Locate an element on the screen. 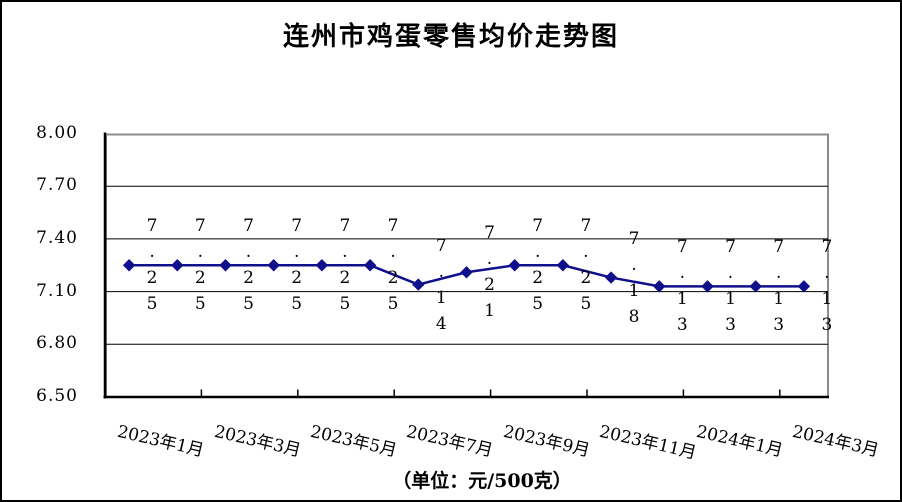 This screenshot has width=902, height=502. y-tick-label: 7.70 is located at coordinates (57, 185).